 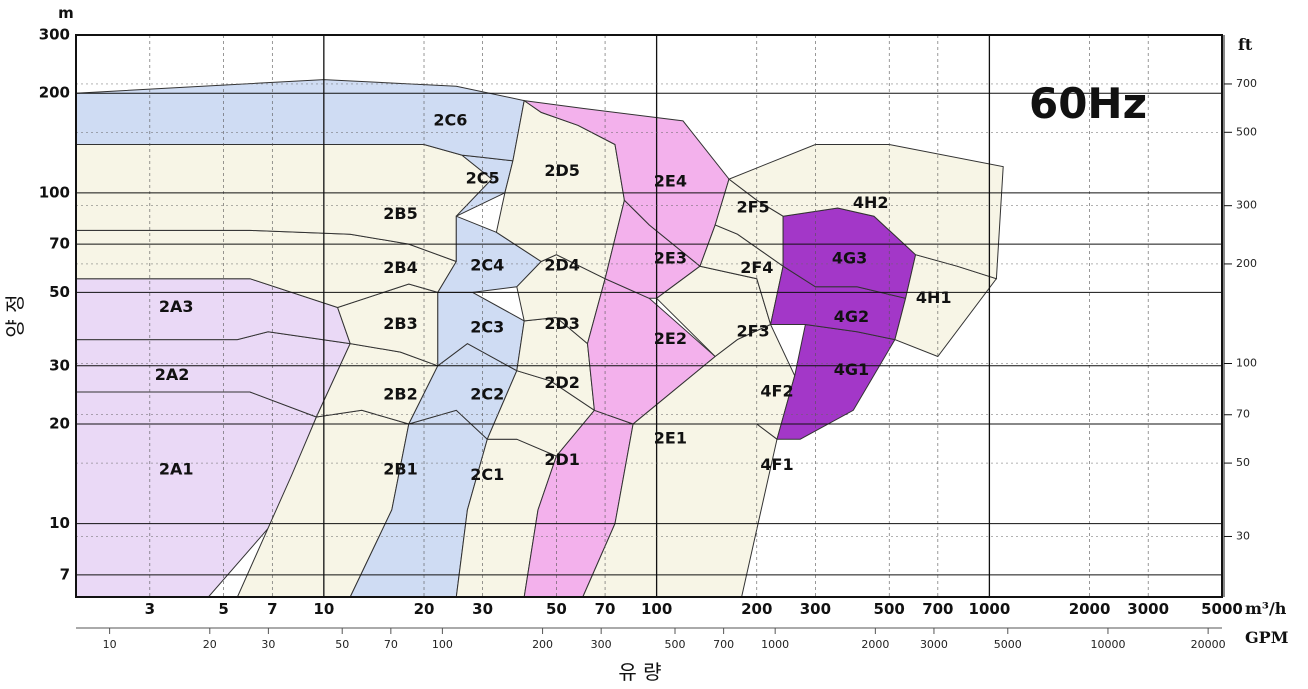 What do you see at coordinates (59, 424) in the screenshot?
I see `y-tick-label: 20` at bounding box center [59, 424].